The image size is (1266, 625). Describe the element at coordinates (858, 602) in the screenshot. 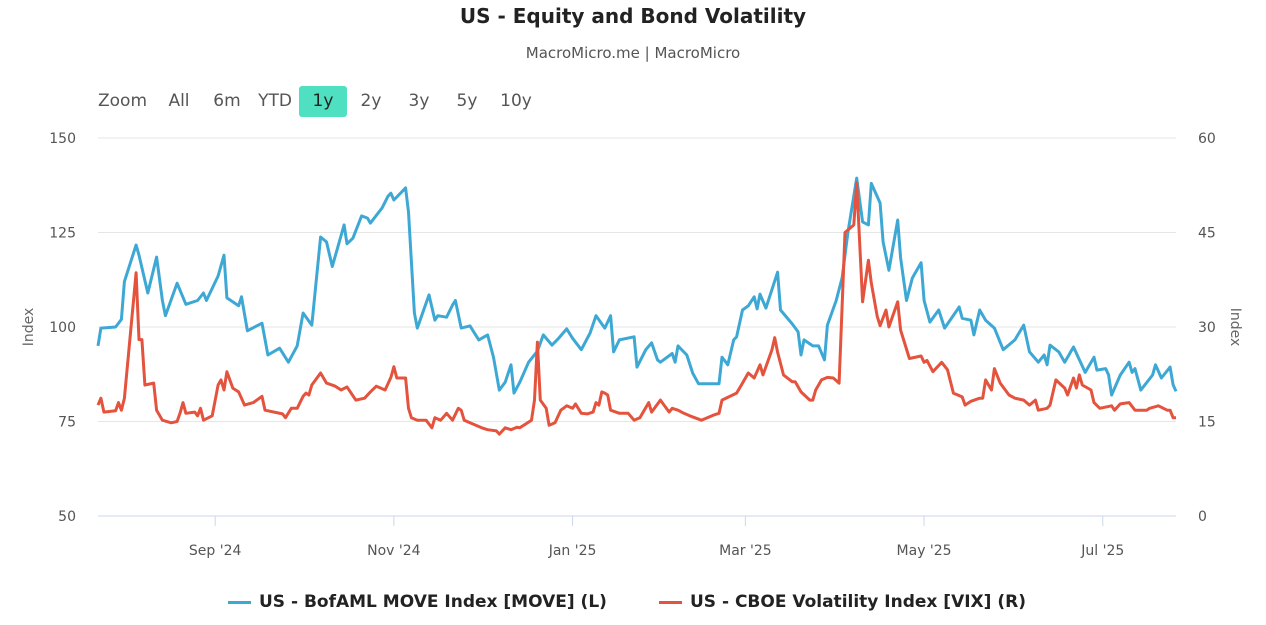

I see `legend-vix-label: US - CBOE Volatility Index [VIX] (R)` at that location.